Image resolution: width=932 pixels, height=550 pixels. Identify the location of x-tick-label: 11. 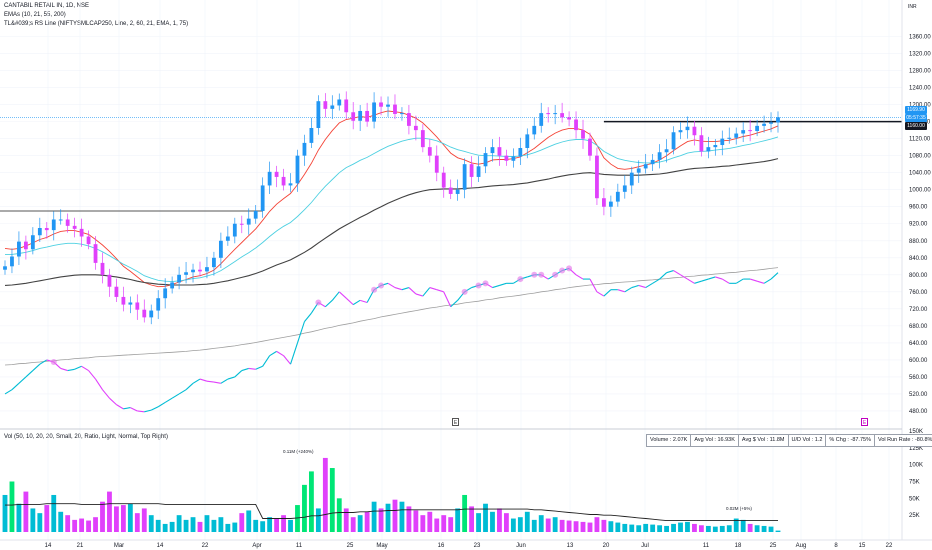
(299, 546).